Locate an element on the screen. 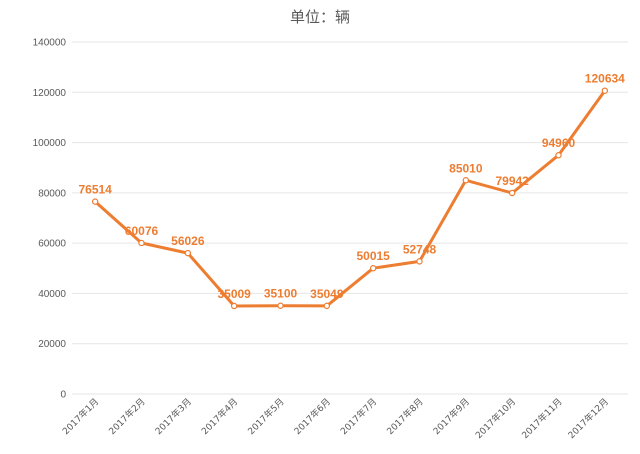  data-label: 79942 is located at coordinates (512, 181).